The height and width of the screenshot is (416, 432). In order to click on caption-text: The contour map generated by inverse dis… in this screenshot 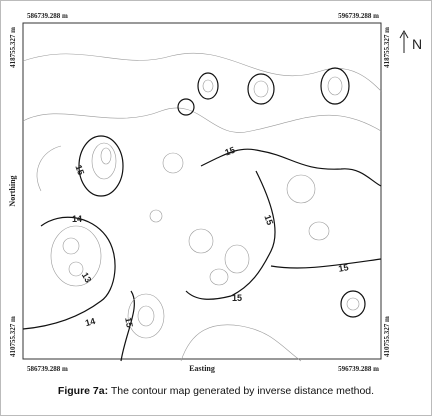, I will do `click(242, 391)`.